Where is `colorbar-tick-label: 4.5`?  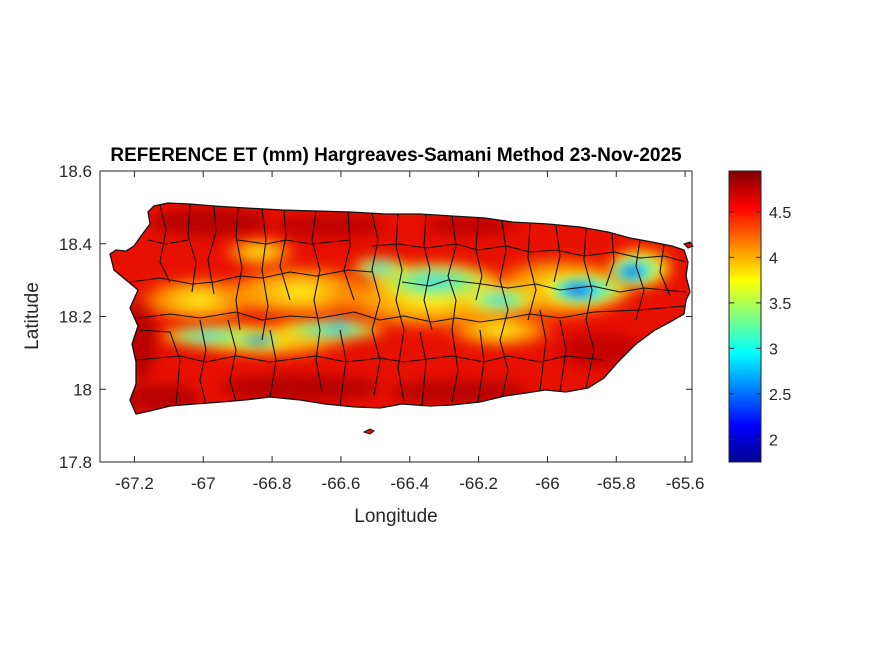 colorbar-tick-label: 4.5 is located at coordinates (780, 213).